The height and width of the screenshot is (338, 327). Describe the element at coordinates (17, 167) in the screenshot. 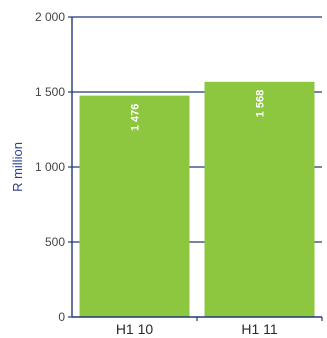

I see `y-axis-title: R million` at that location.